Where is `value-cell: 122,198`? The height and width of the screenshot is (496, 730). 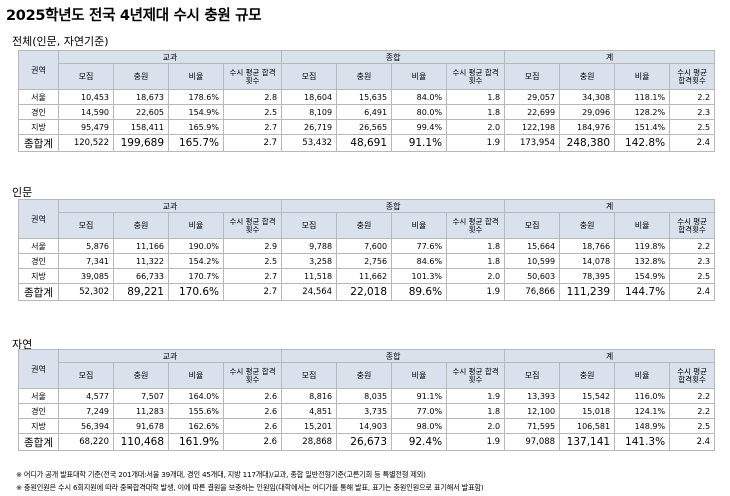 value-cell: 122,198 is located at coordinates (532, 127).